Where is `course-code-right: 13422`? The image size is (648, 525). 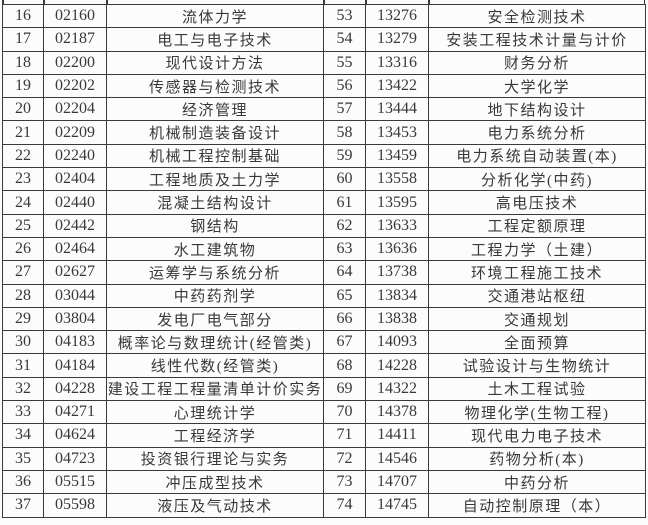
course-code-right: 13422 is located at coordinates (397, 86).